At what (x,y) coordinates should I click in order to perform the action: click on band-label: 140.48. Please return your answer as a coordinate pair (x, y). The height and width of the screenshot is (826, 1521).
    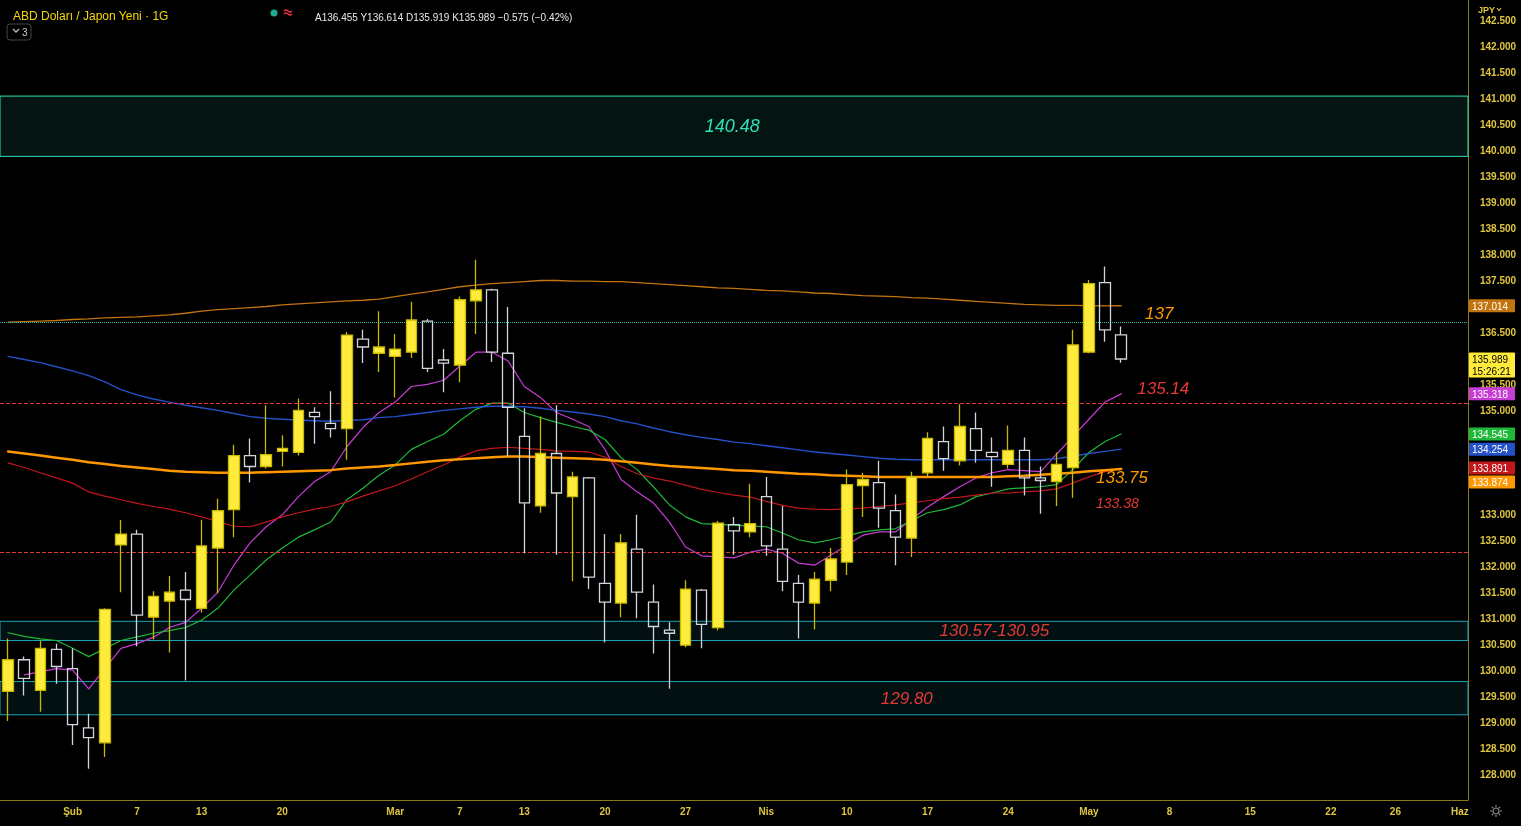
    Looking at the image, I should click on (732, 126).